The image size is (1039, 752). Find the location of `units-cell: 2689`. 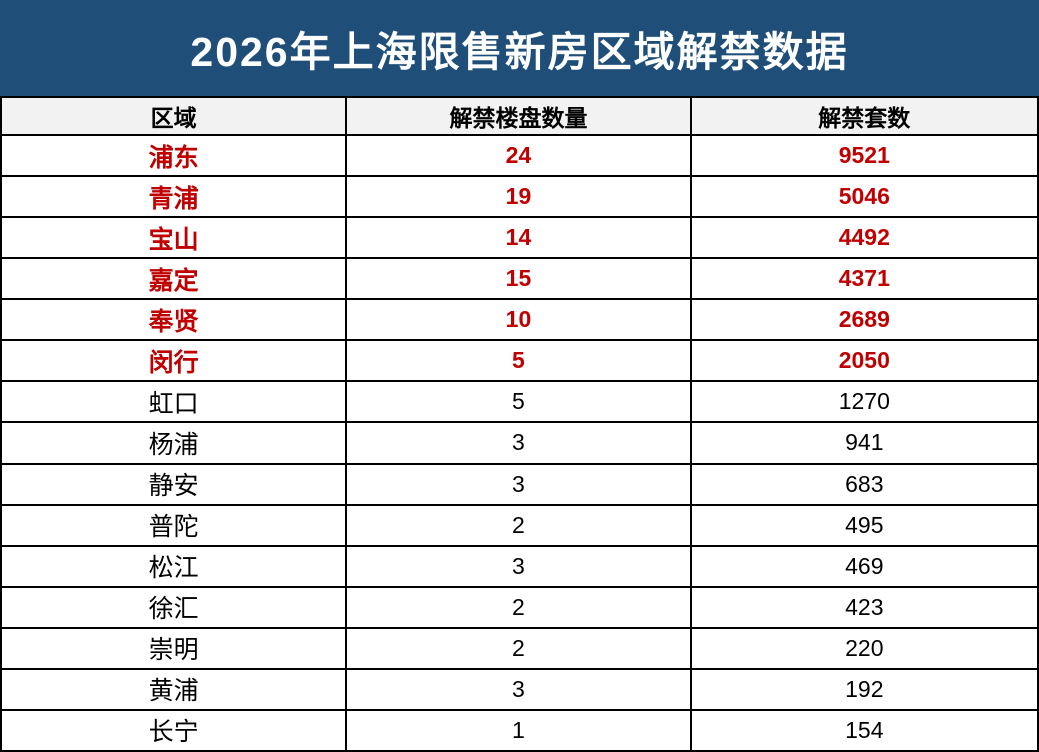

units-cell: 2689 is located at coordinates (864, 320).